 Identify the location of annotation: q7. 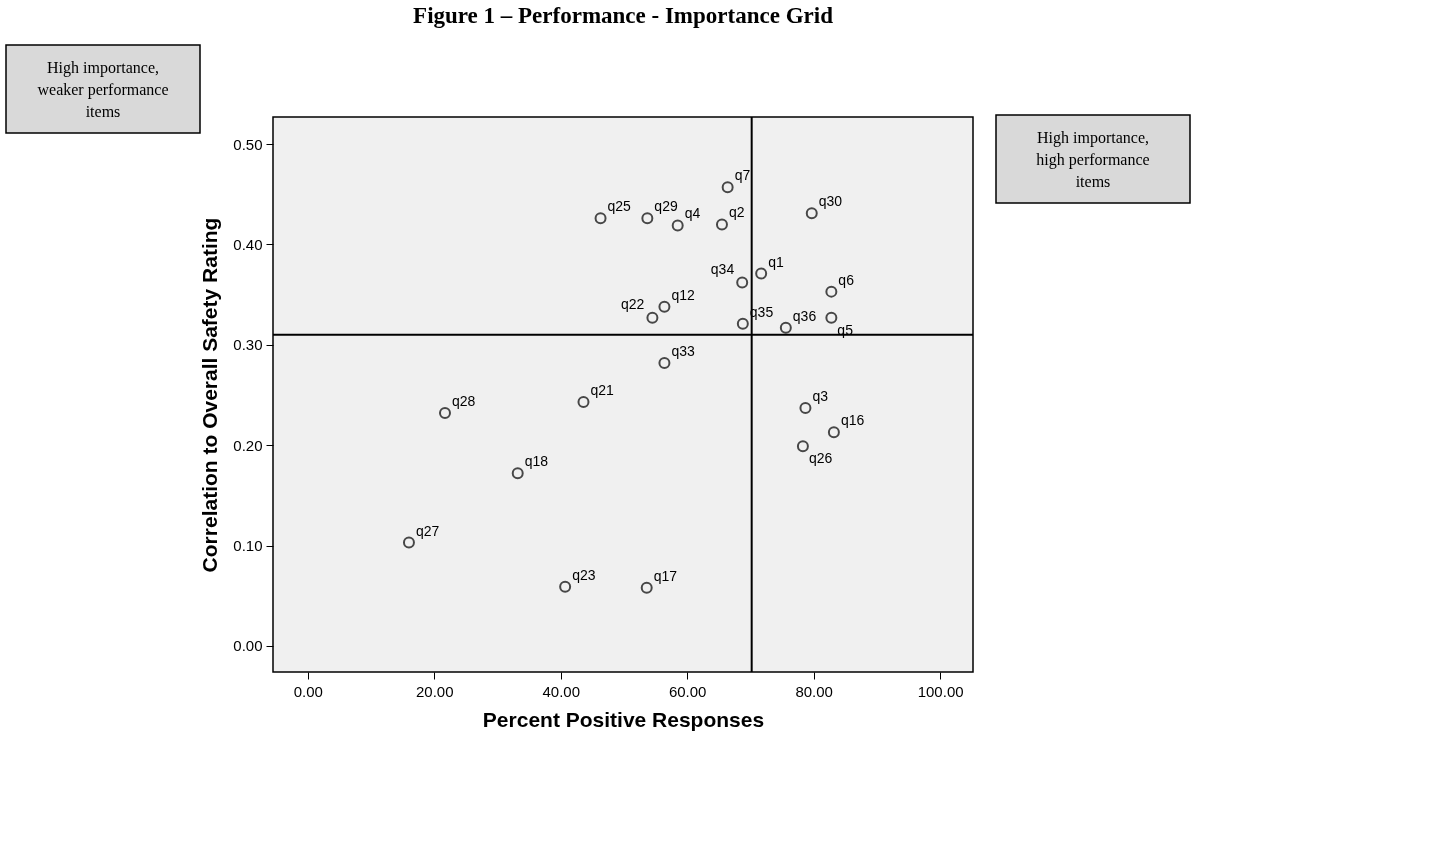
(742, 175).